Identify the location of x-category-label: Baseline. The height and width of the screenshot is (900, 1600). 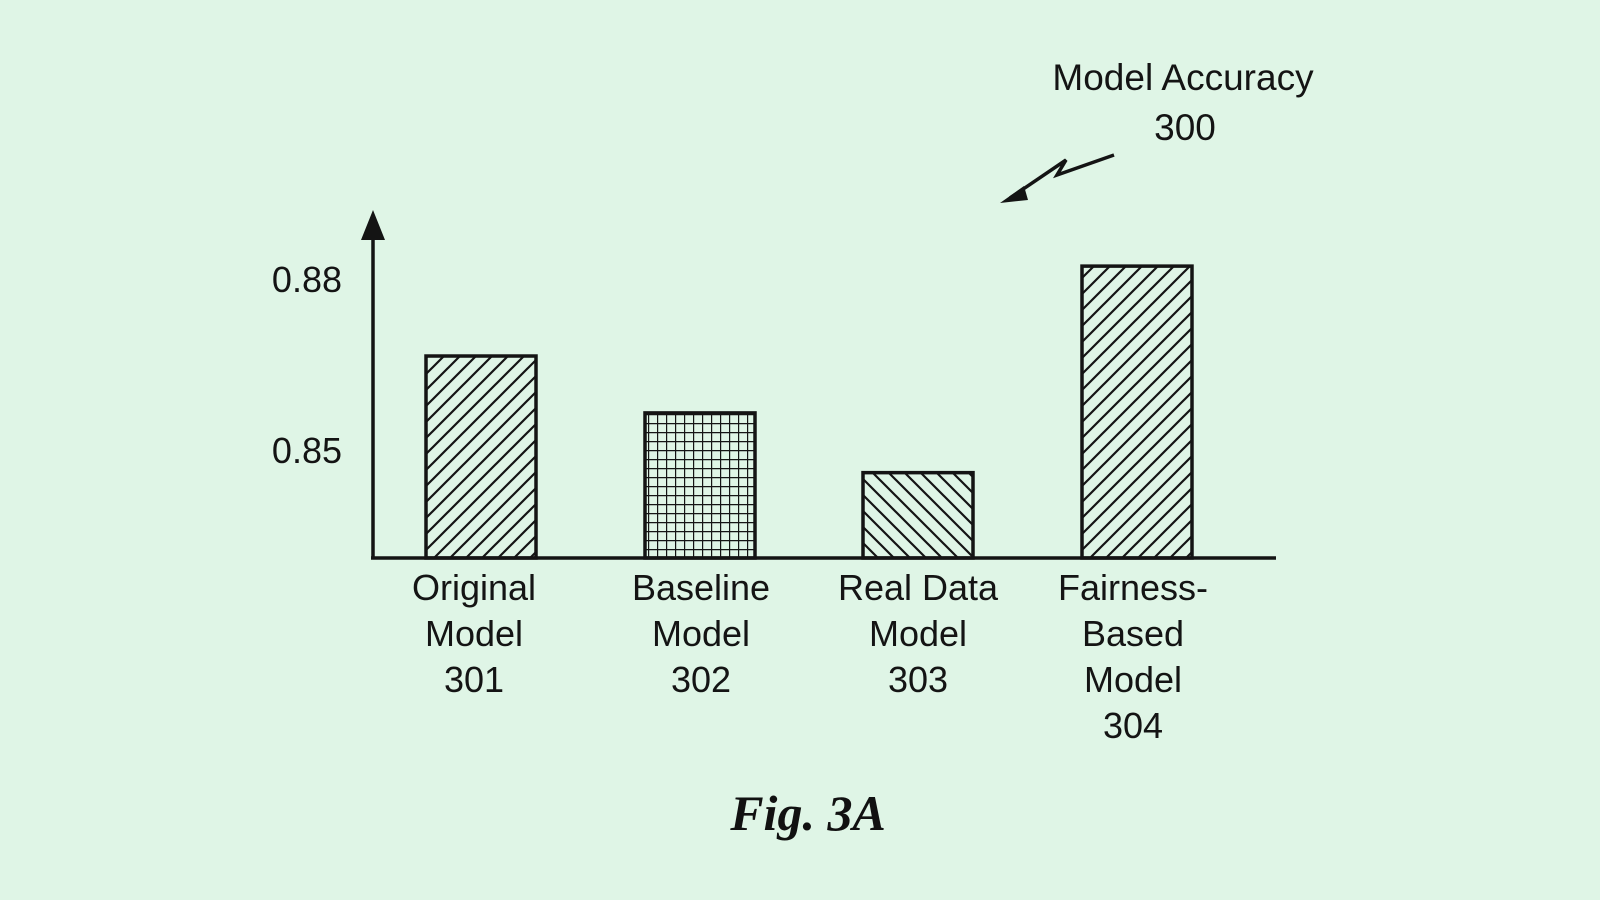
(701, 587).